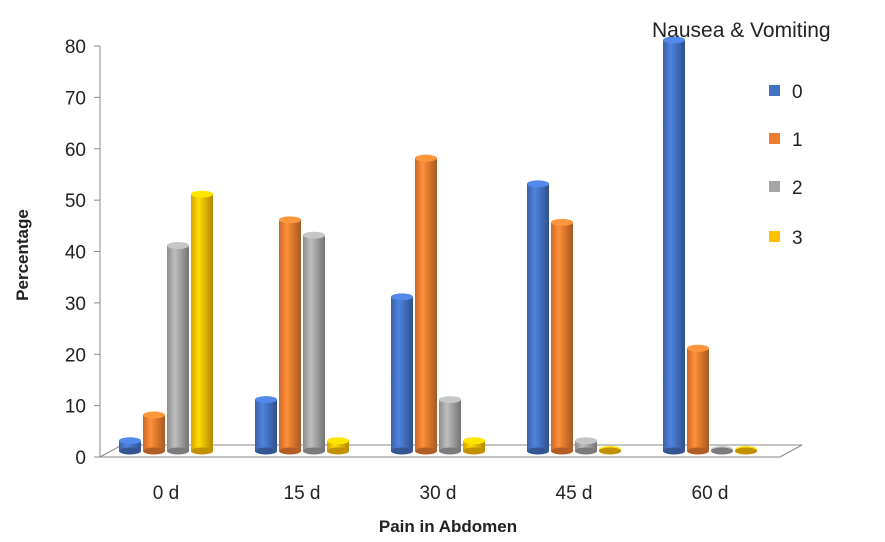 This screenshot has width=885, height=542. Describe the element at coordinates (314, 343) in the screenshot. I see `bar-2-15d` at that location.